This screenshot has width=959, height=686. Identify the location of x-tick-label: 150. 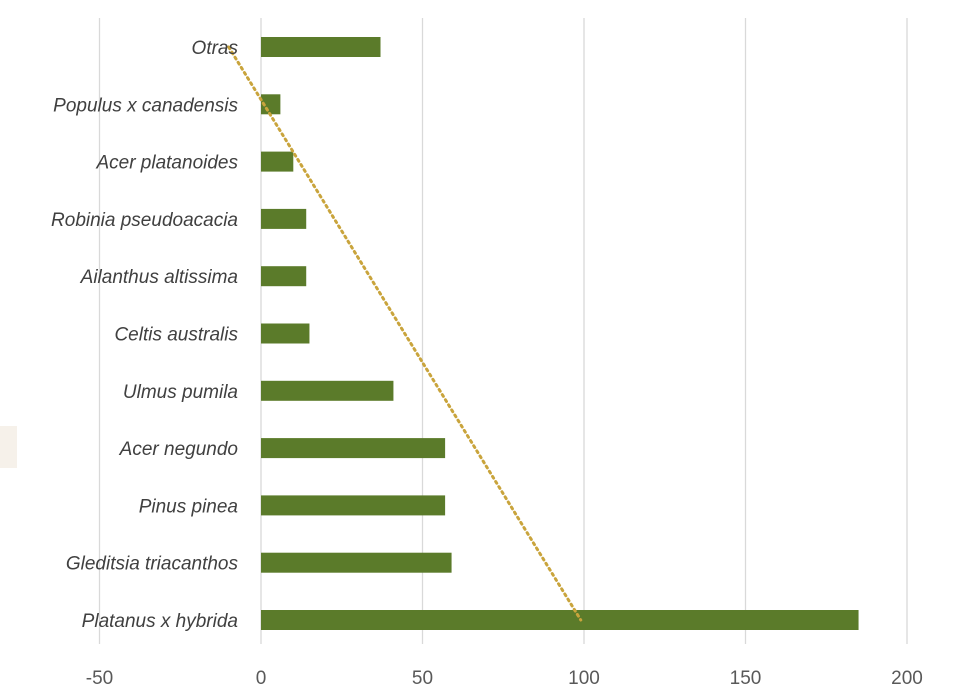
(746, 677).